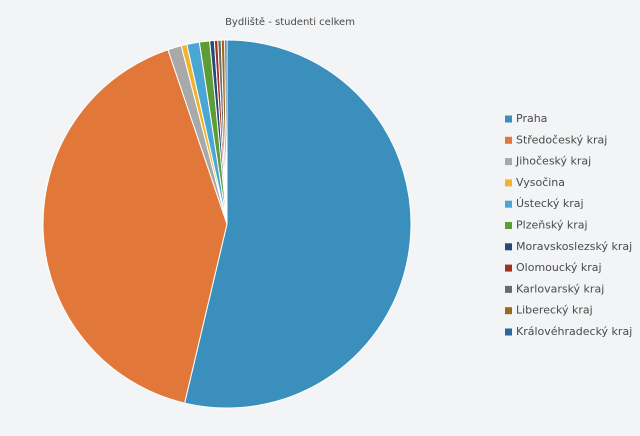 The width and height of the screenshot is (640, 436). What do you see at coordinates (554, 310) in the screenshot?
I see `legend-text: Liberecký kraj` at bounding box center [554, 310].